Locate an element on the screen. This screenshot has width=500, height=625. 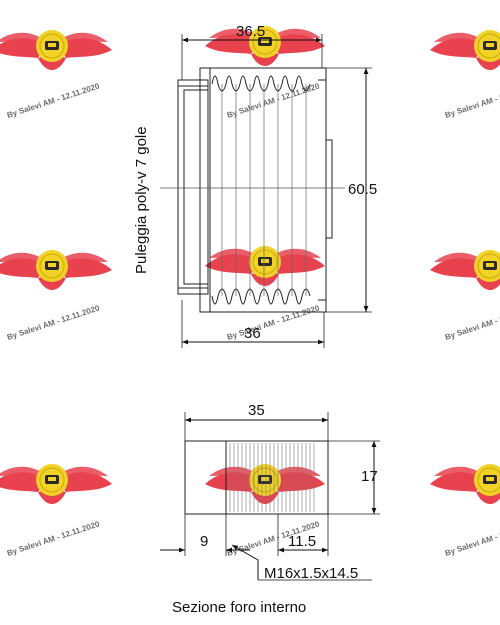
bore-outline is located at coordinates (256, 477).